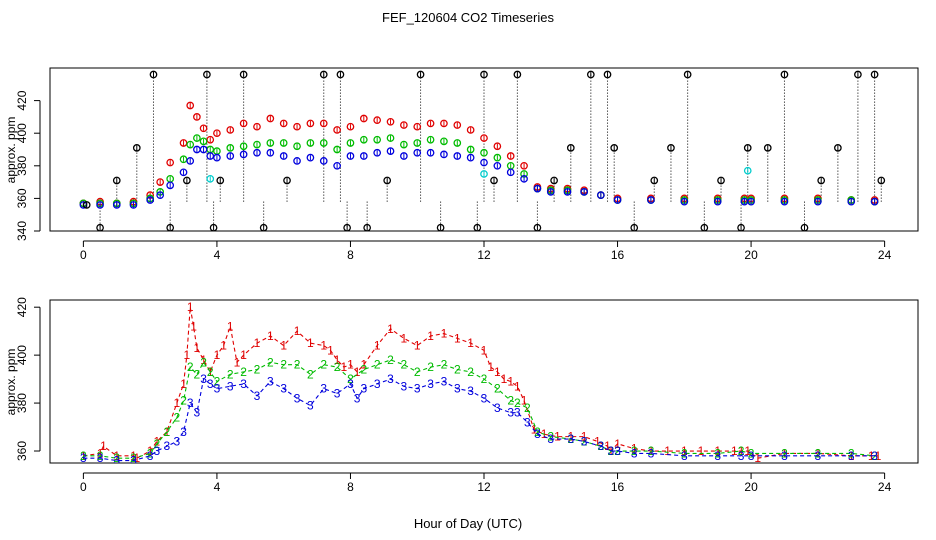 The width and height of the screenshot is (936, 540). I want to click on x-tick-label: 20, so click(751, 487).